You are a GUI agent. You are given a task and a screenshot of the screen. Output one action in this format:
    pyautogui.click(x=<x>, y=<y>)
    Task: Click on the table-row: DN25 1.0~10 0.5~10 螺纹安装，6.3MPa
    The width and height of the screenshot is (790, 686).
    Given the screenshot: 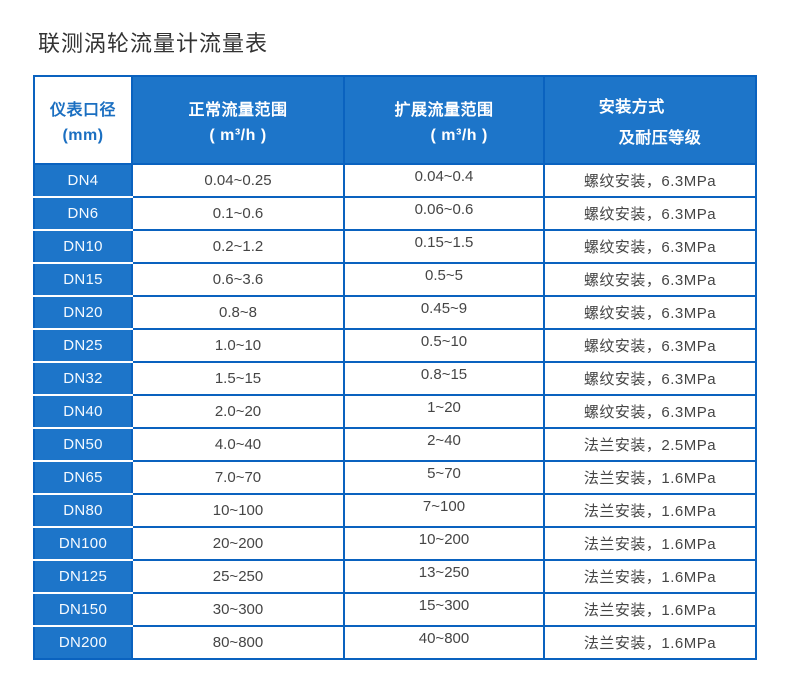 What is the action you would take?
    pyautogui.click(x=395, y=345)
    